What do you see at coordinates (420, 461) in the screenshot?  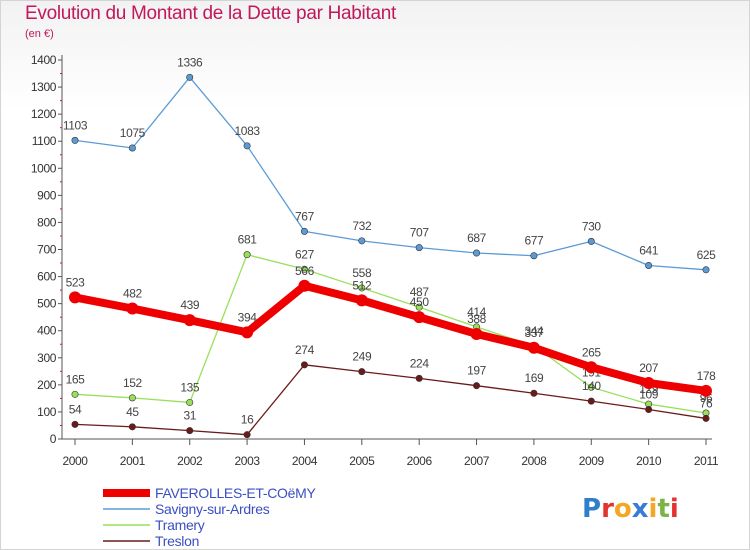 I see `x-tick-label: 2006` at bounding box center [420, 461].